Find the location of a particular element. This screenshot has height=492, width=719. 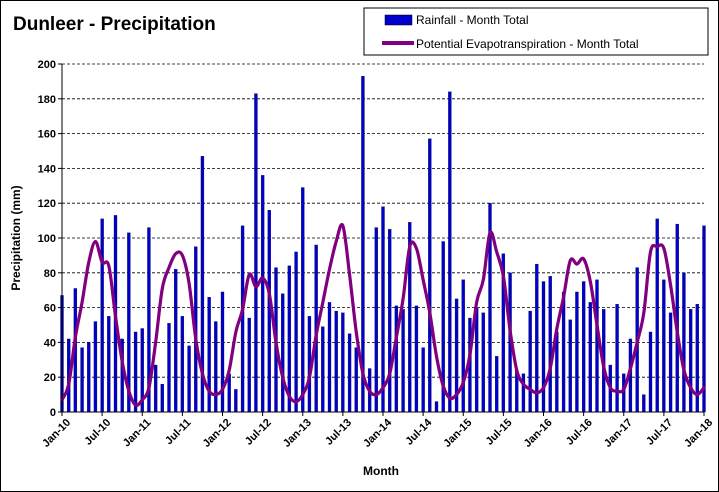

y-tick-label-180: 180 is located at coordinates (47, 100).